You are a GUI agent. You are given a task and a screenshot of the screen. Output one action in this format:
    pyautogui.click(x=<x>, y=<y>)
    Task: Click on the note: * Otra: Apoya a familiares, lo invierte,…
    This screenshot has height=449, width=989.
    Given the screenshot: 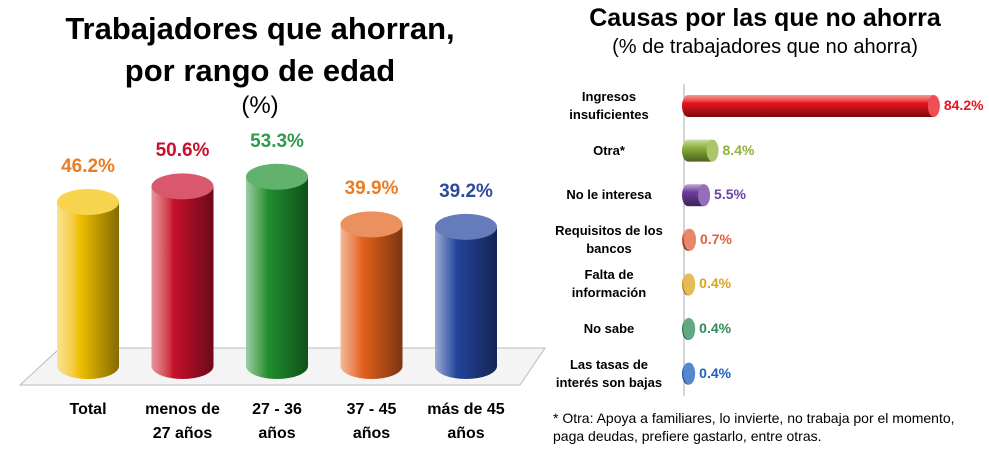 What is the action you would take?
    pyautogui.click(x=754, y=427)
    